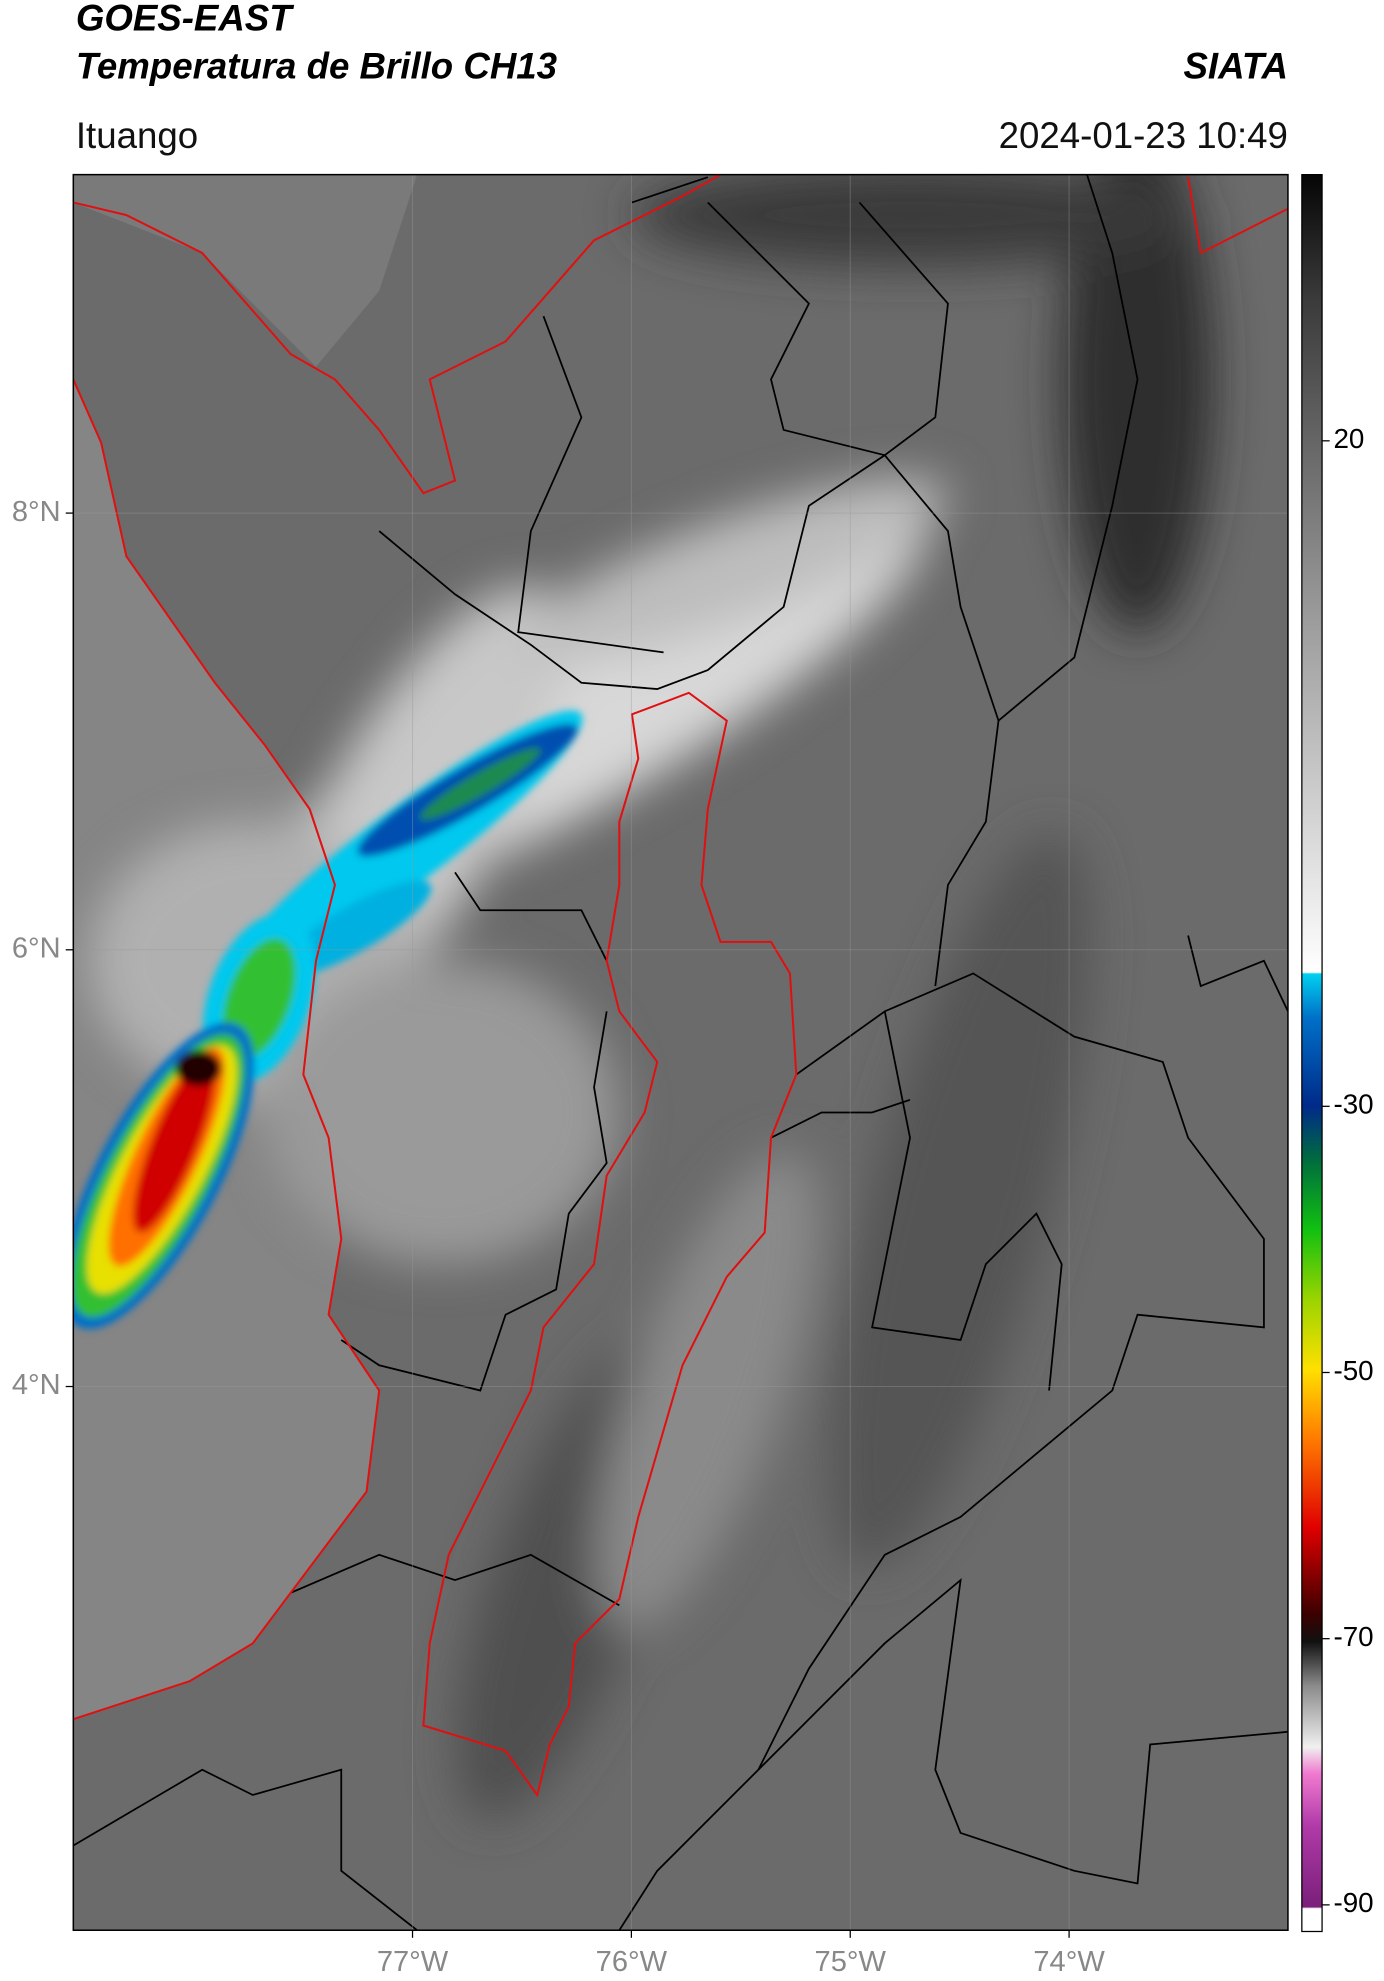 The height and width of the screenshot is (1981, 1384). Describe the element at coordinates (1143, 135) in the screenshot. I see `datetime: 2024-01-23 10:49` at that location.